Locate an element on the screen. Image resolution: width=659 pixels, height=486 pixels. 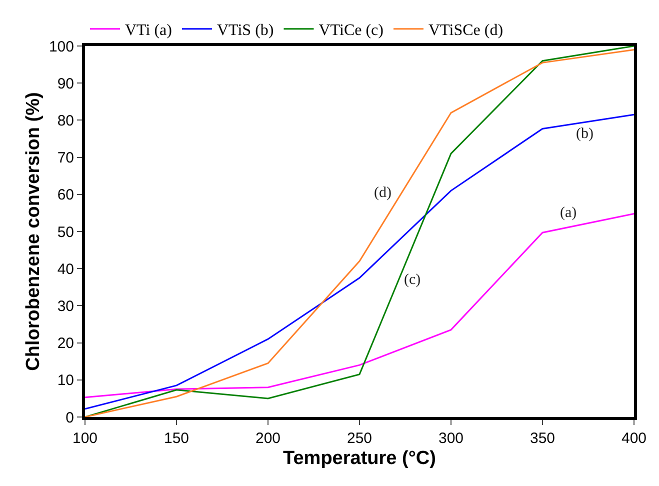
y-axis-title: Chlorobenzene conversion (%) is located at coordinates (33, 231).